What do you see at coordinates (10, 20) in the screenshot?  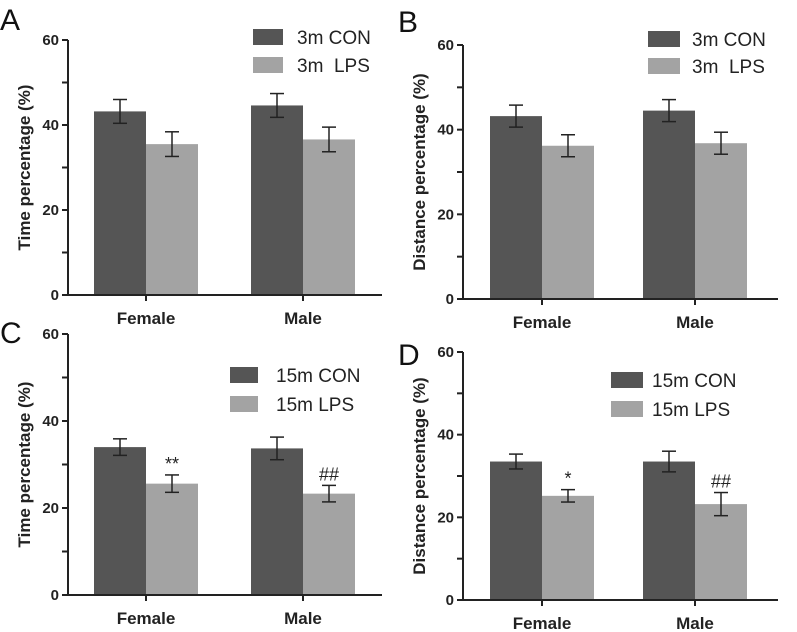 I see `panel-label: A` at bounding box center [10, 20].